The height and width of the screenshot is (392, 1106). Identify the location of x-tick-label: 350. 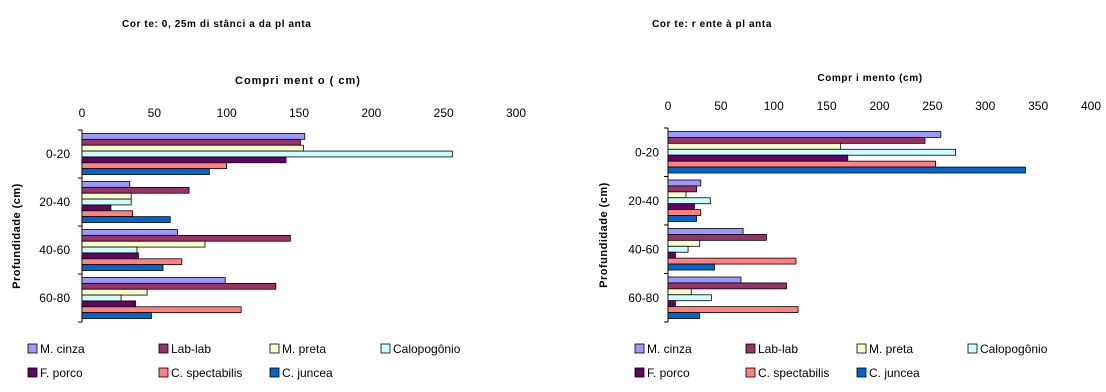
(1038, 106).